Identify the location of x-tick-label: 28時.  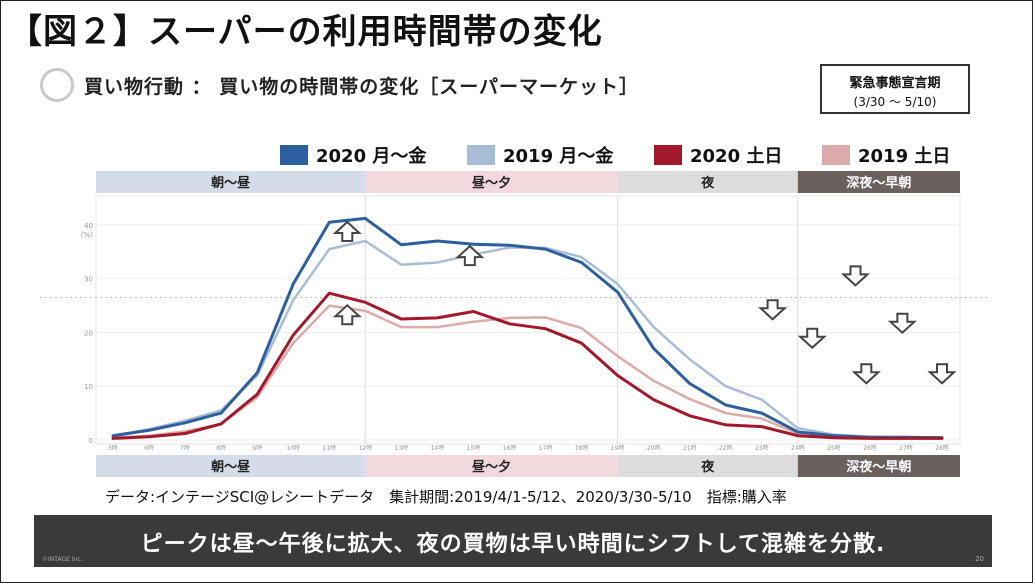
(942, 448).